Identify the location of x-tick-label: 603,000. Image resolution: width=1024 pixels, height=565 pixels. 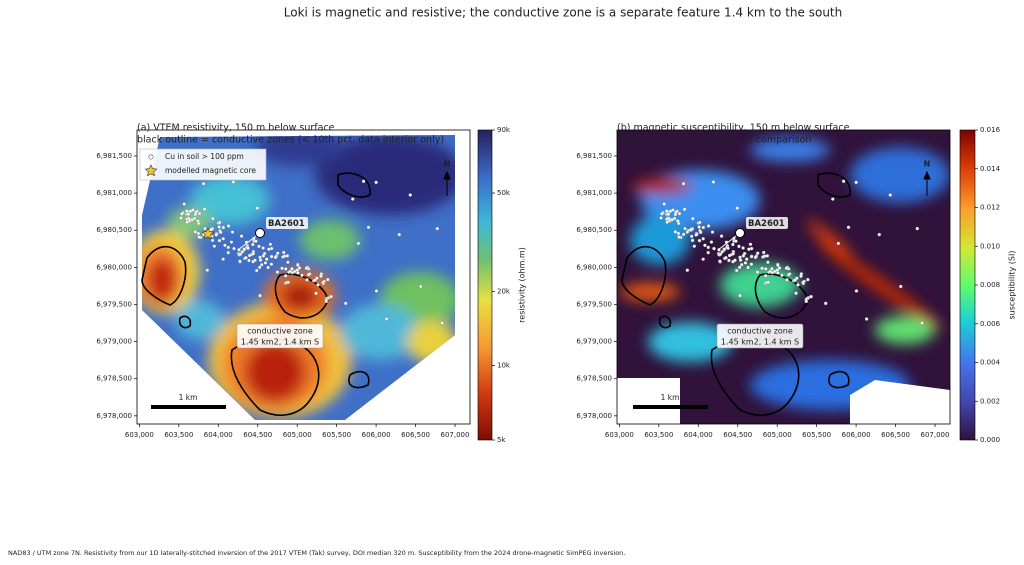
(139, 435).